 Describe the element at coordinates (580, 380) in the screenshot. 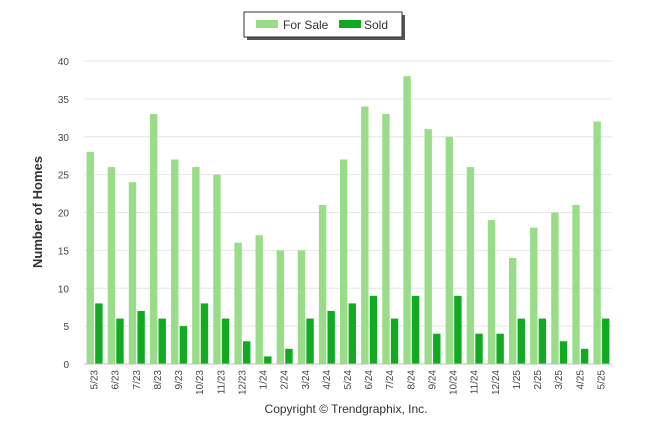

I see `x-tick-label: 4/25` at that location.